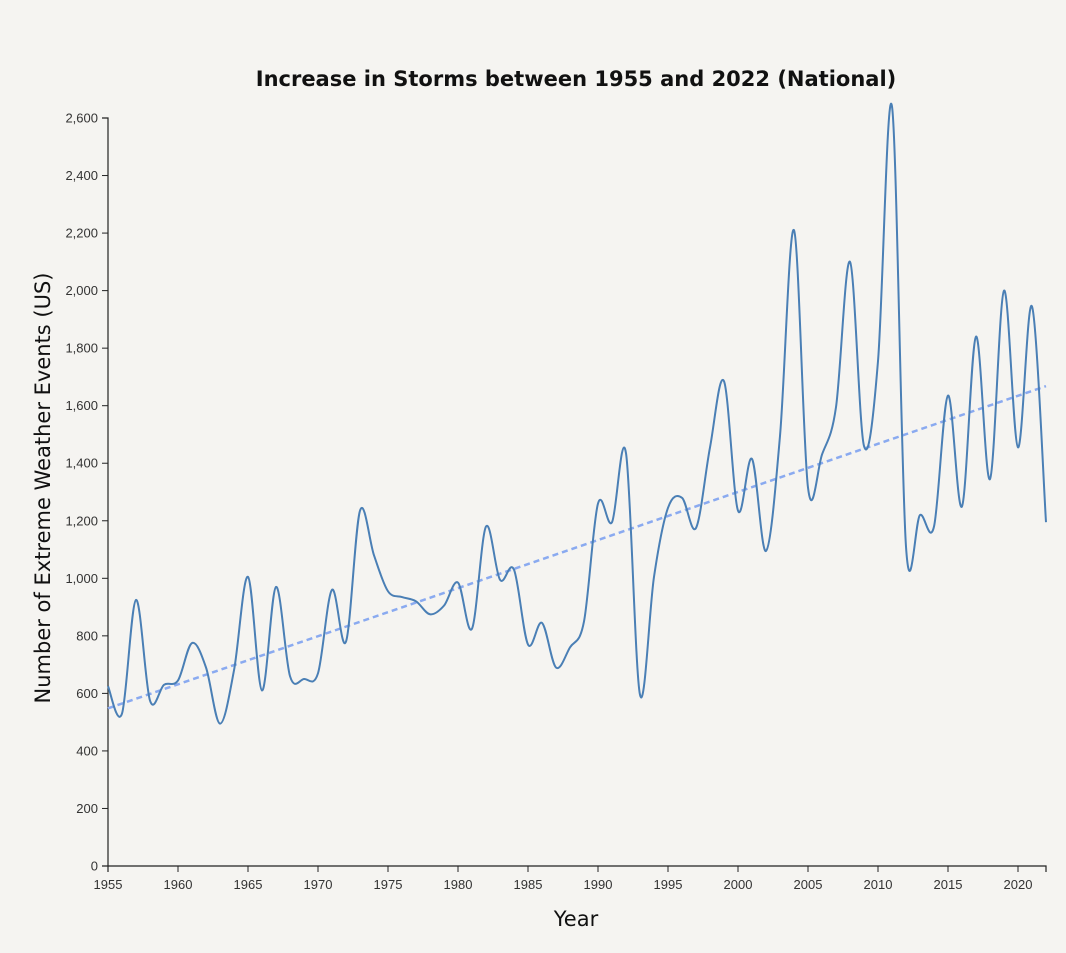  I want to click on y-tick-label: 1,600, so click(81, 405).